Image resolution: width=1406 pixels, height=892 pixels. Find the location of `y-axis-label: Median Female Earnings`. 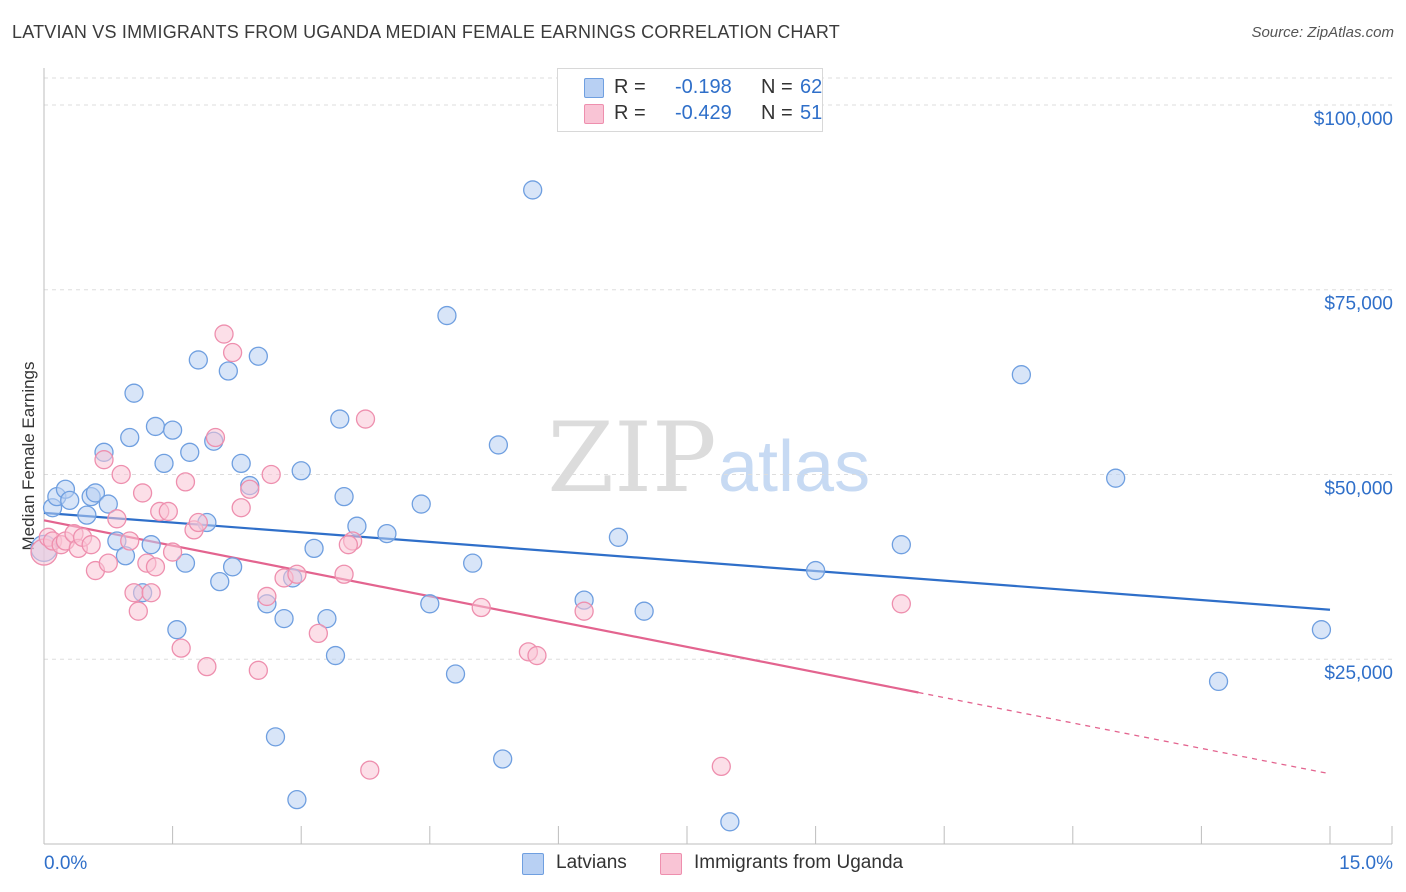

y-axis-label: Median Female Earnings is located at coordinates (28, 456).